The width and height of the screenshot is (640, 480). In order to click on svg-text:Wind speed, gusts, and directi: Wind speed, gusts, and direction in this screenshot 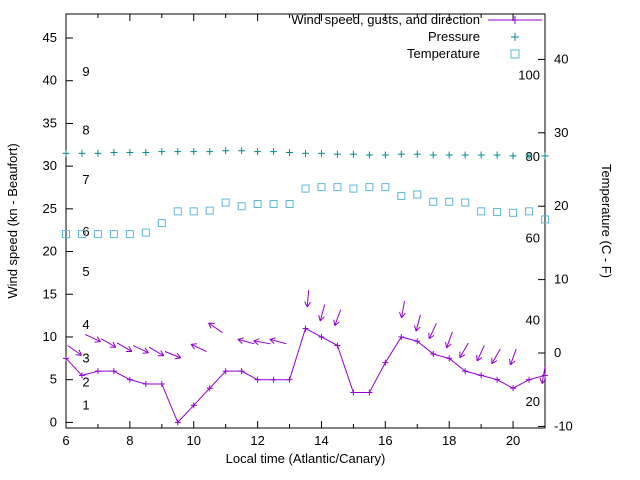, I will do `click(385, 19)`.